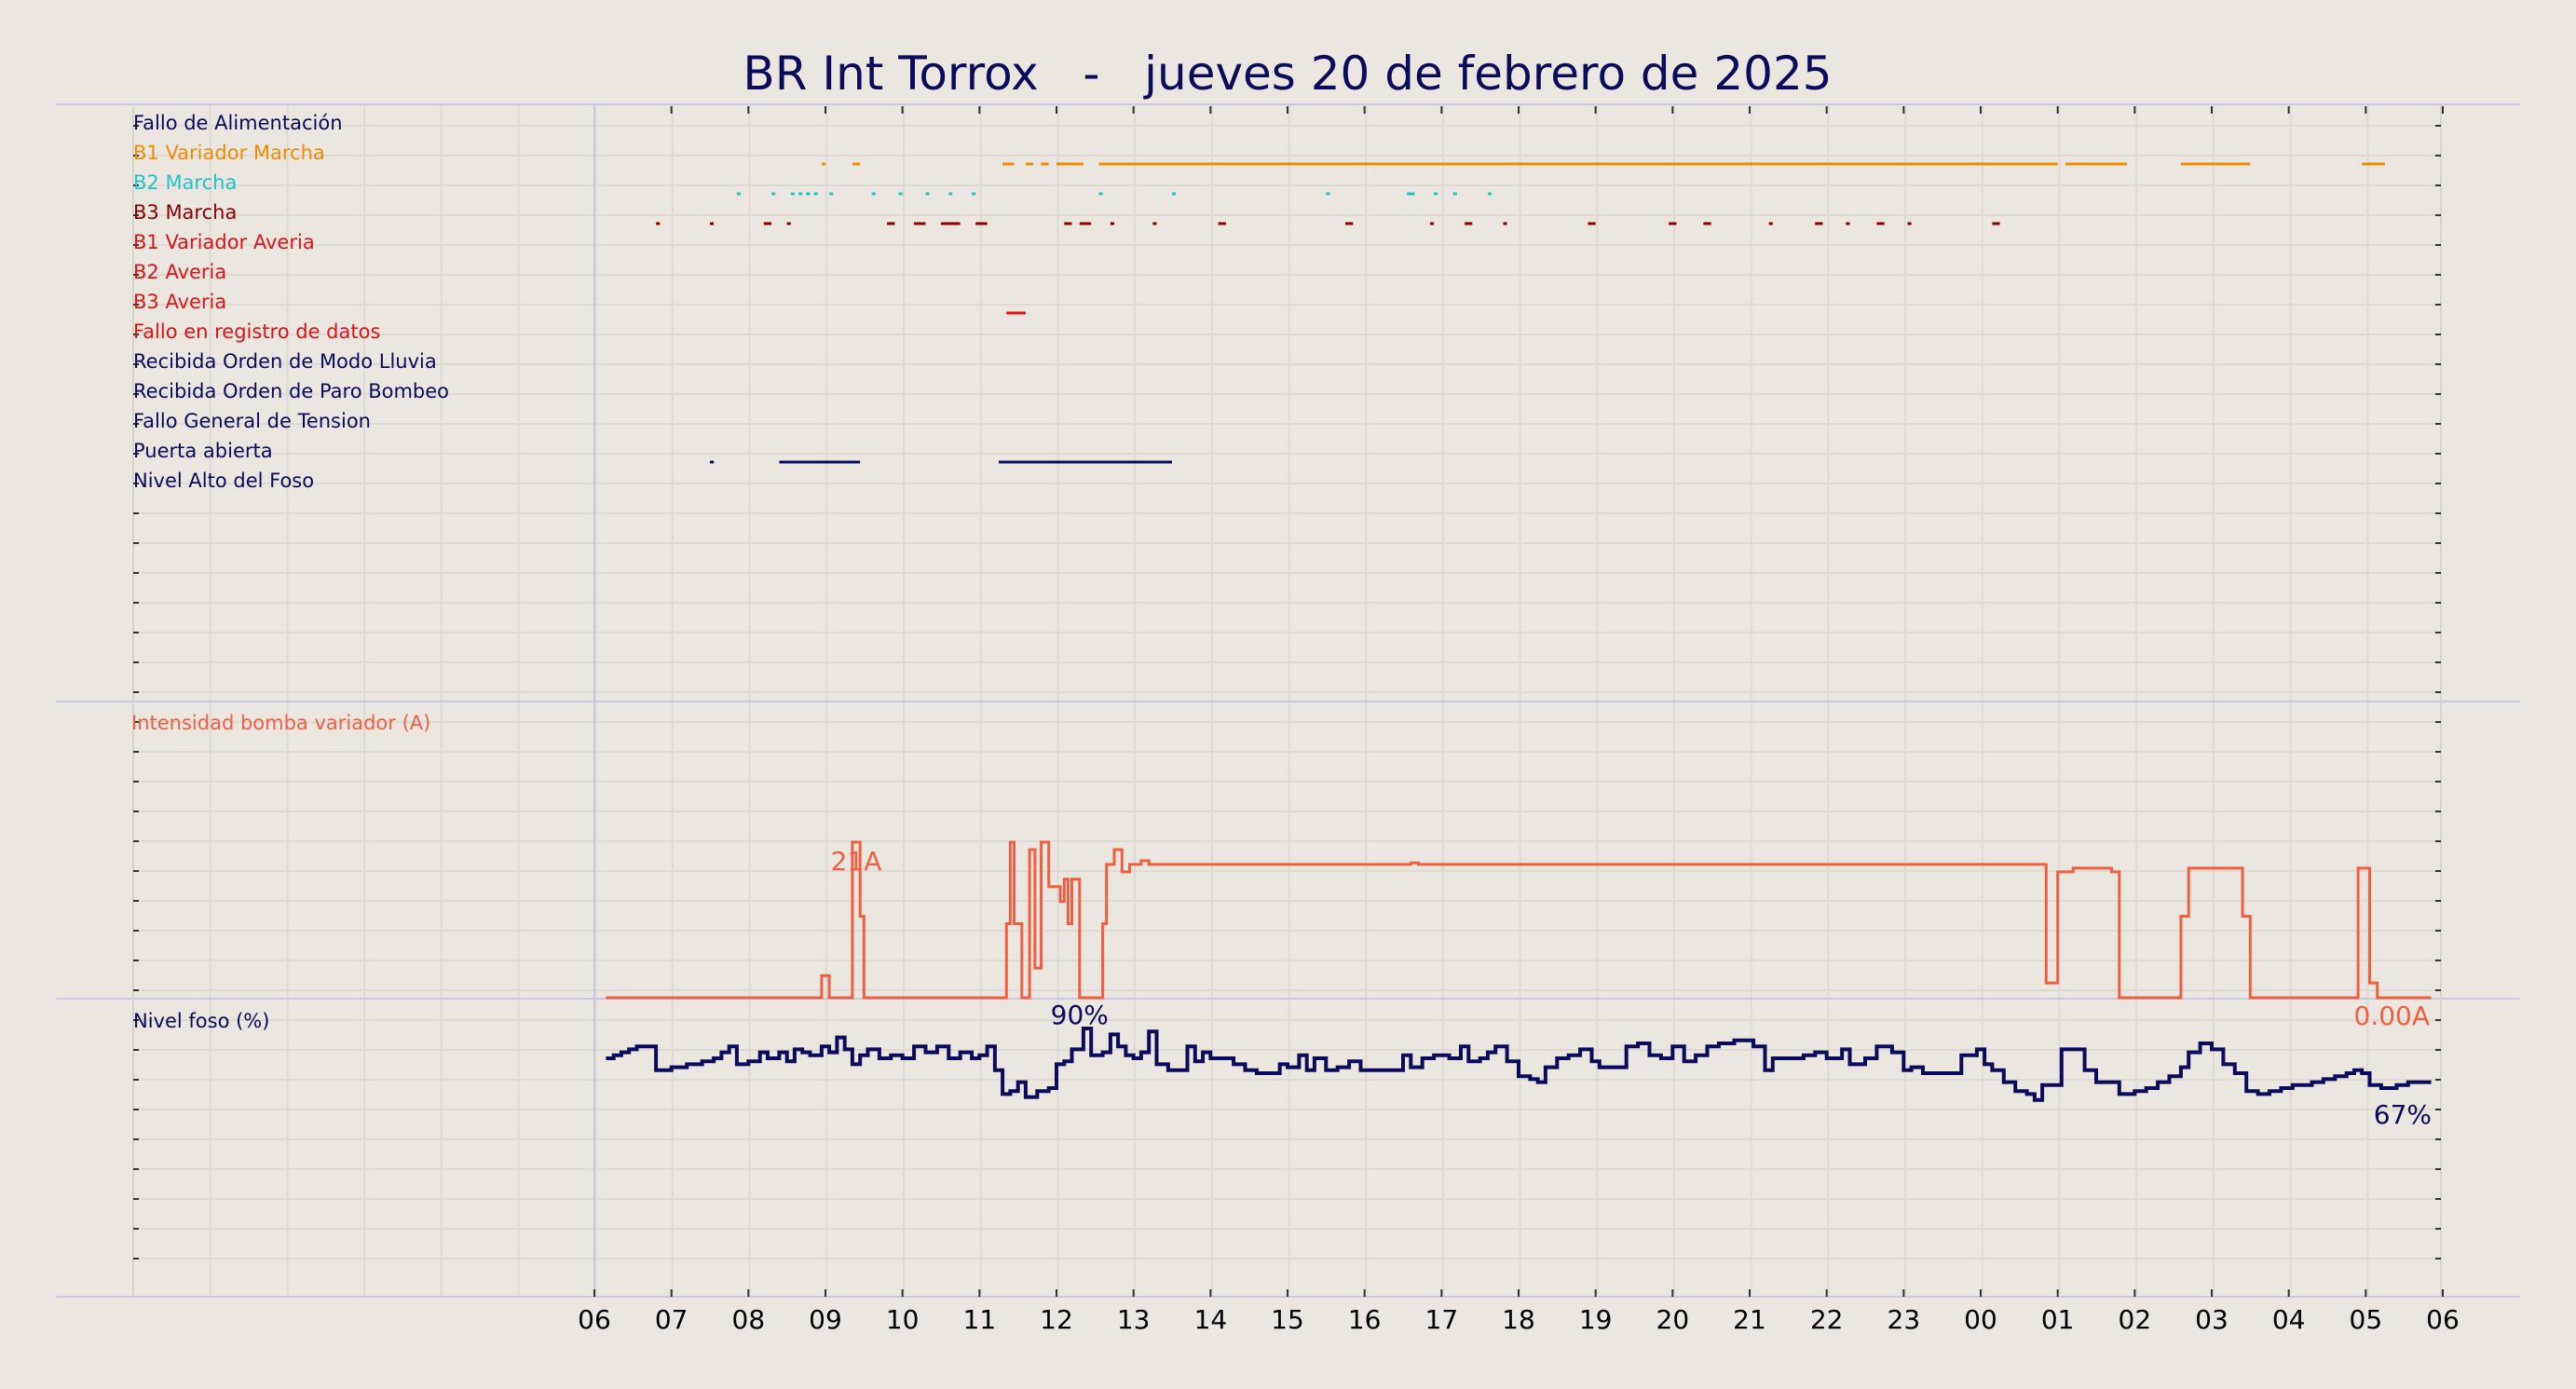 This screenshot has height=1389, width=2576. Describe the element at coordinates (2211, 1319) in the screenshot. I see `x-tick-label: 03` at that location.